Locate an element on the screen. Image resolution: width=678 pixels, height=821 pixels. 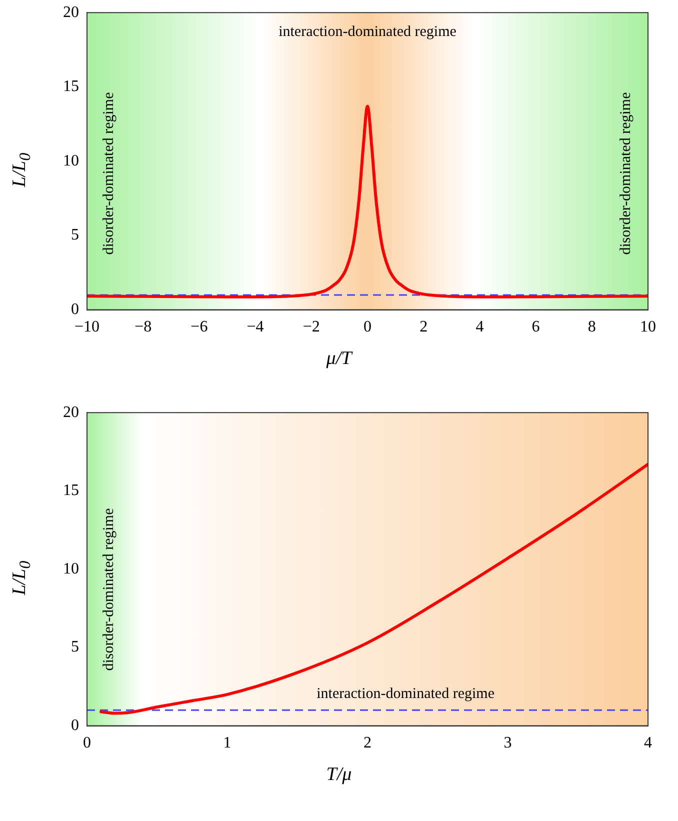
x-tick-label: −4 is located at coordinates (255, 327).